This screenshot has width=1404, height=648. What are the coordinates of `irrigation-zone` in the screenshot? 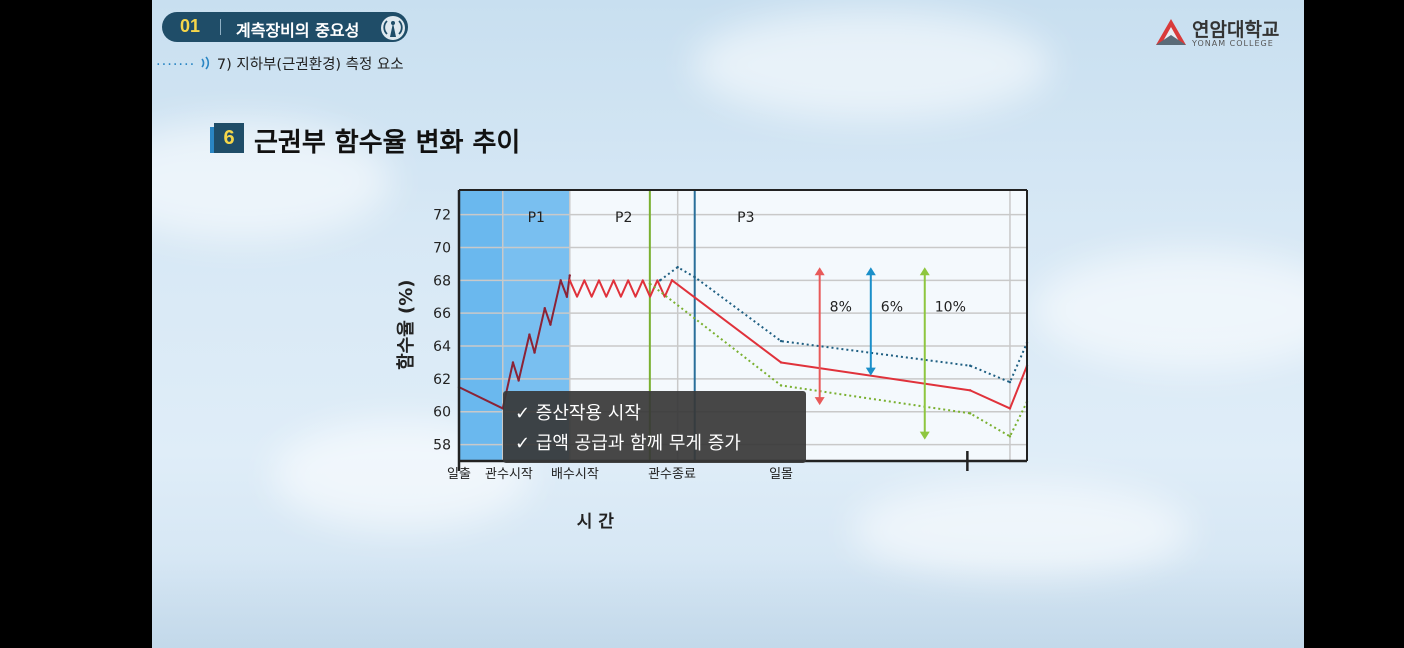 It's located at (481, 325).